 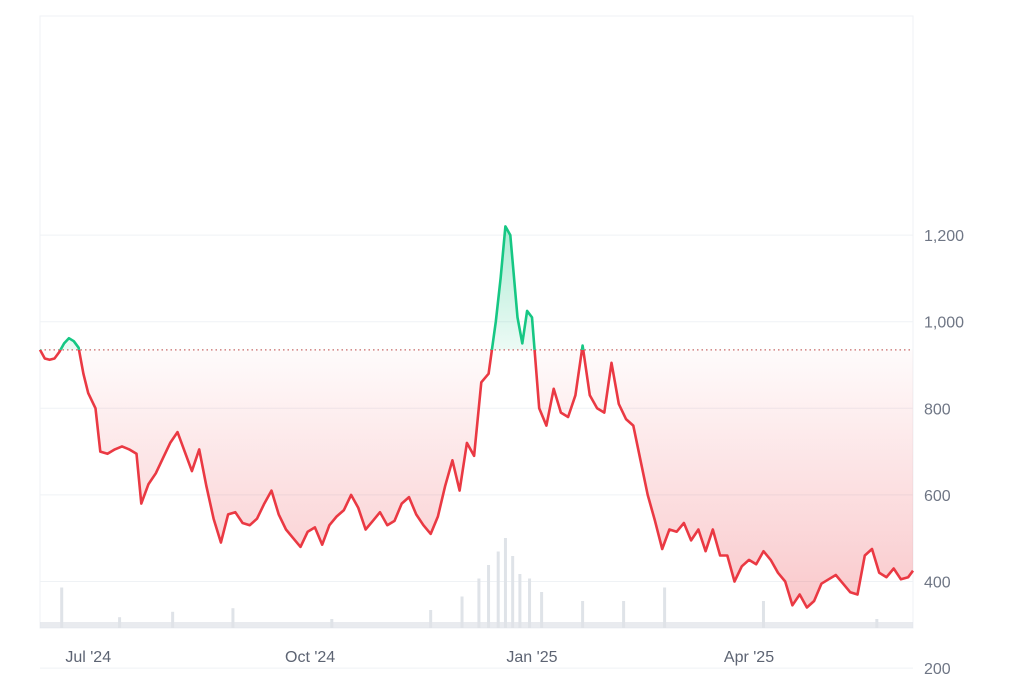 What do you see at coordinates (944, 323) in the screenshot?
I see `y-tick-label: 1,000` at bounding box center [944, 323].